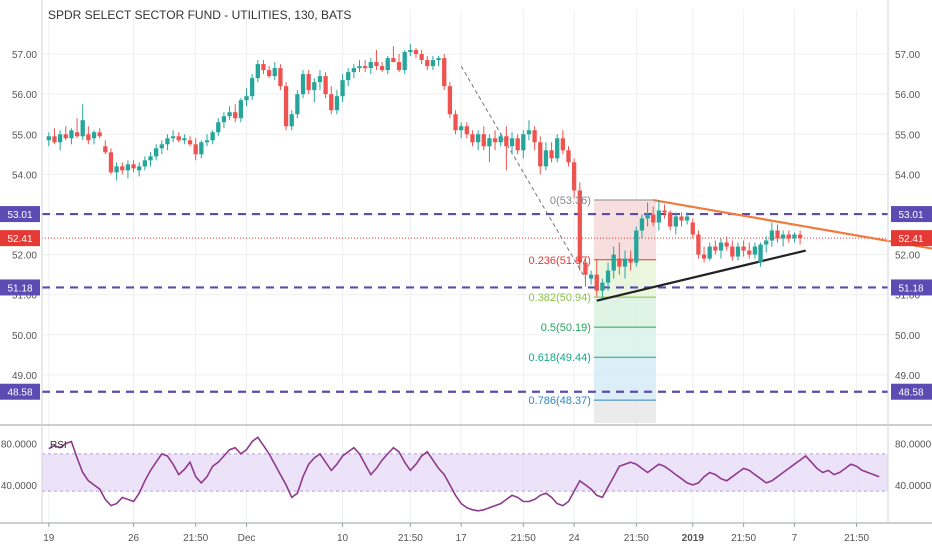 The image size is (932, 555). I want to click on price-badge-right: 51.18, so click(911, 287).